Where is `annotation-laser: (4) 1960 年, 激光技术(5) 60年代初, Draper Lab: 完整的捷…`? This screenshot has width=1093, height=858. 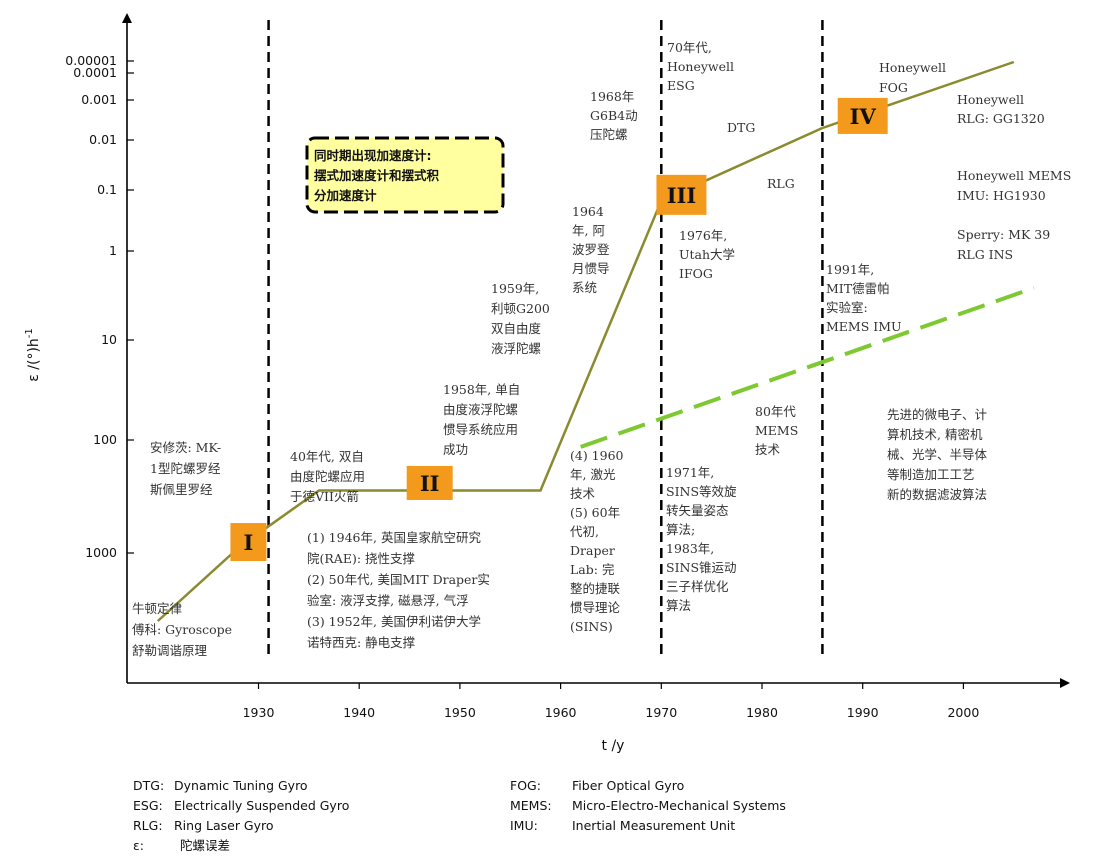
annotation-laser: (4) 1960 年, 激光技术(5) 60年代初, Draper Lab: 完整的捷… is located at coordinates (597, 541).